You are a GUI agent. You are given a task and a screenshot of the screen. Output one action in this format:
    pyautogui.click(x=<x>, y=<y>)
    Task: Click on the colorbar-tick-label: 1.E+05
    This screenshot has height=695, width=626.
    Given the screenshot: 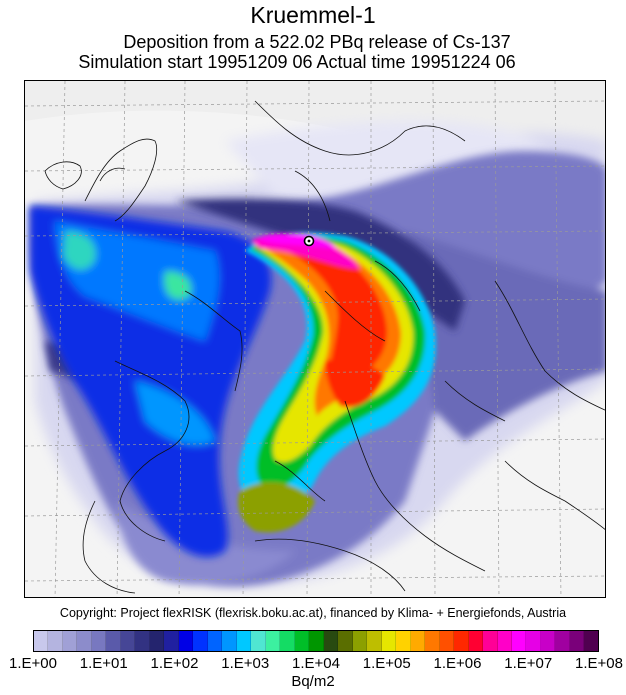 What is the action you would take?
    pyautogui.click(x=386, y=663)
    